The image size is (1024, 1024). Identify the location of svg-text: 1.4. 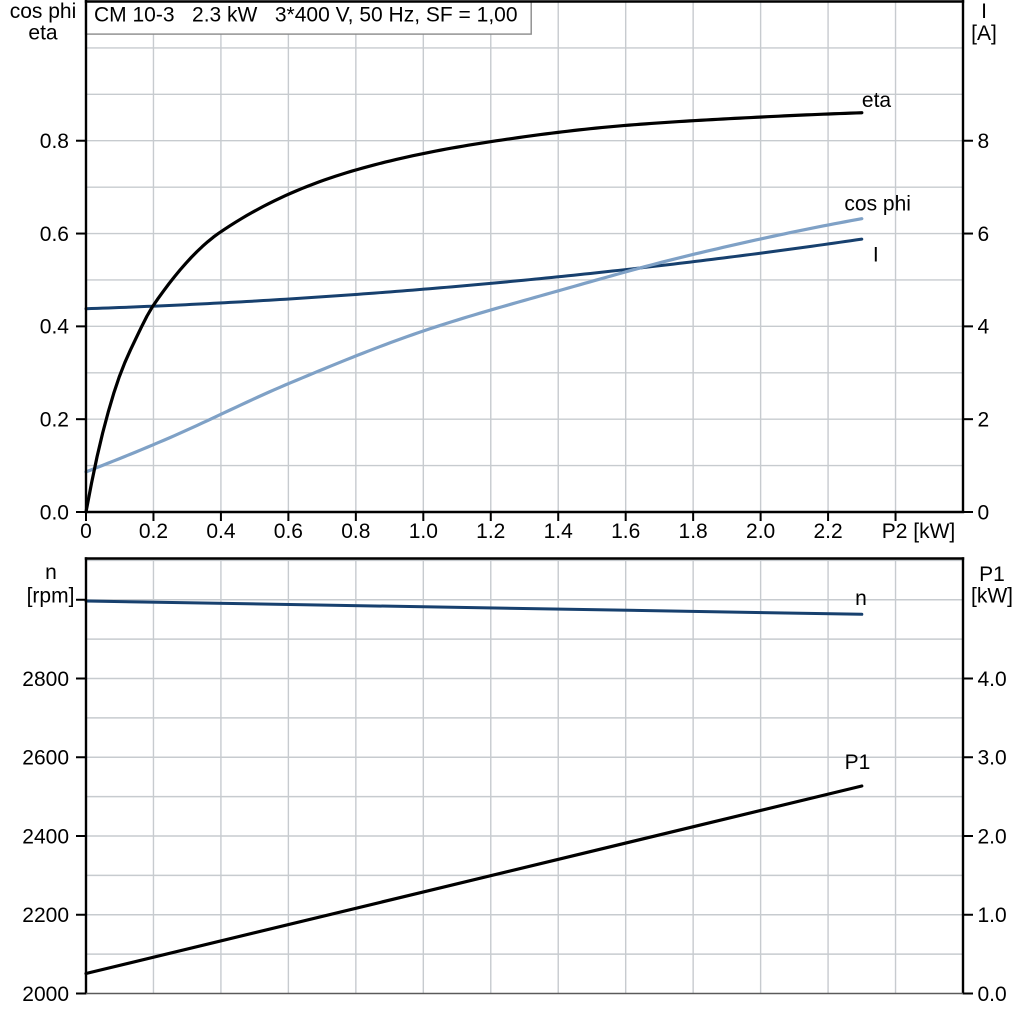
(559, 531).